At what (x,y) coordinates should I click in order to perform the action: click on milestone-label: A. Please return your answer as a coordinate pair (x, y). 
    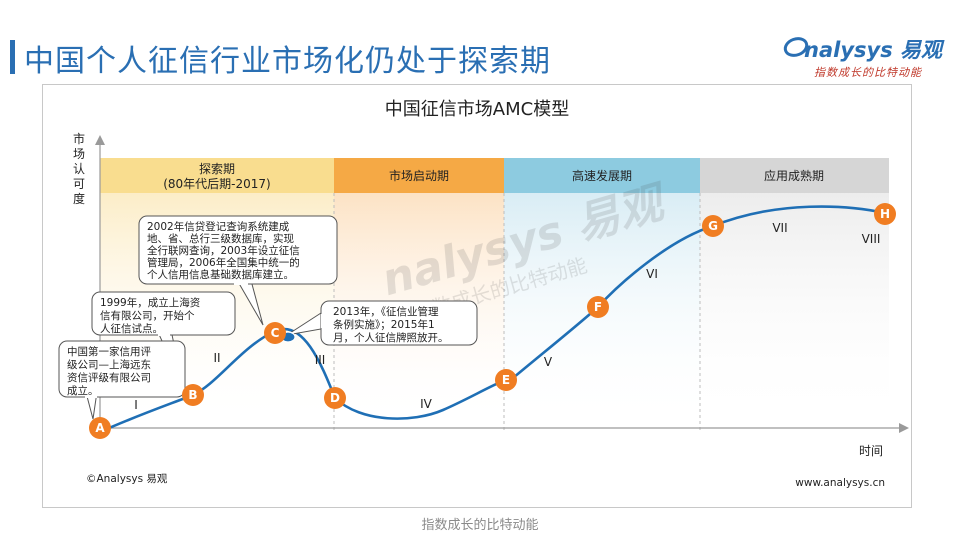
    Looking at the image, I should click on (100, 428).